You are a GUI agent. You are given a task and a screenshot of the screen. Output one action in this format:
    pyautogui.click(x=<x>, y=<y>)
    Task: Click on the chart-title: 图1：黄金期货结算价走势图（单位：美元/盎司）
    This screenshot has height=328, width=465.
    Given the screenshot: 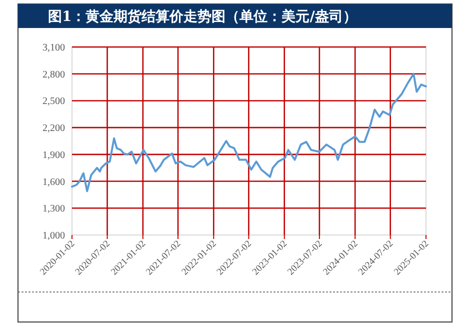 What is the action you would take?
    pyautogui.click(x=202, y=16)
    